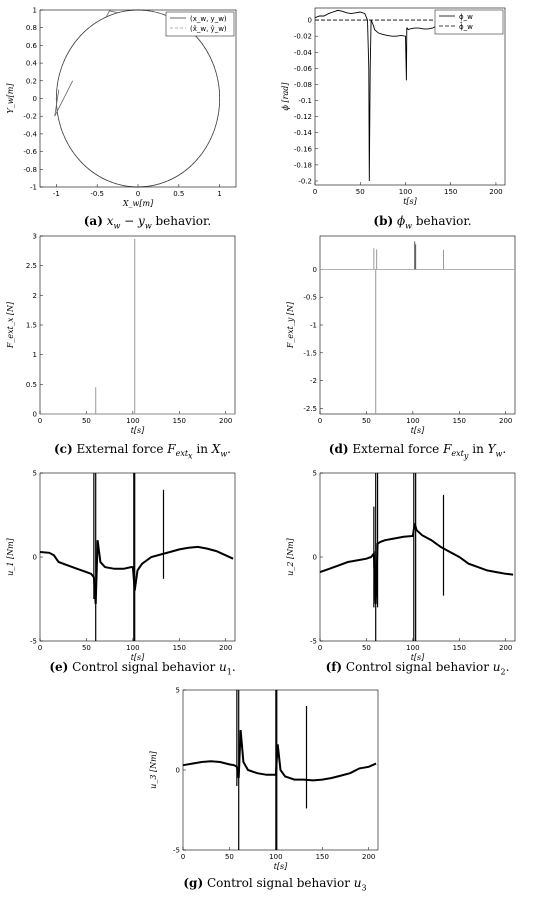  What do you see at coordinates (208, 29) in the screenshot?
I see `legend-entry: (x̂_w, ŷ_w)` at bounding box center [208, 29].